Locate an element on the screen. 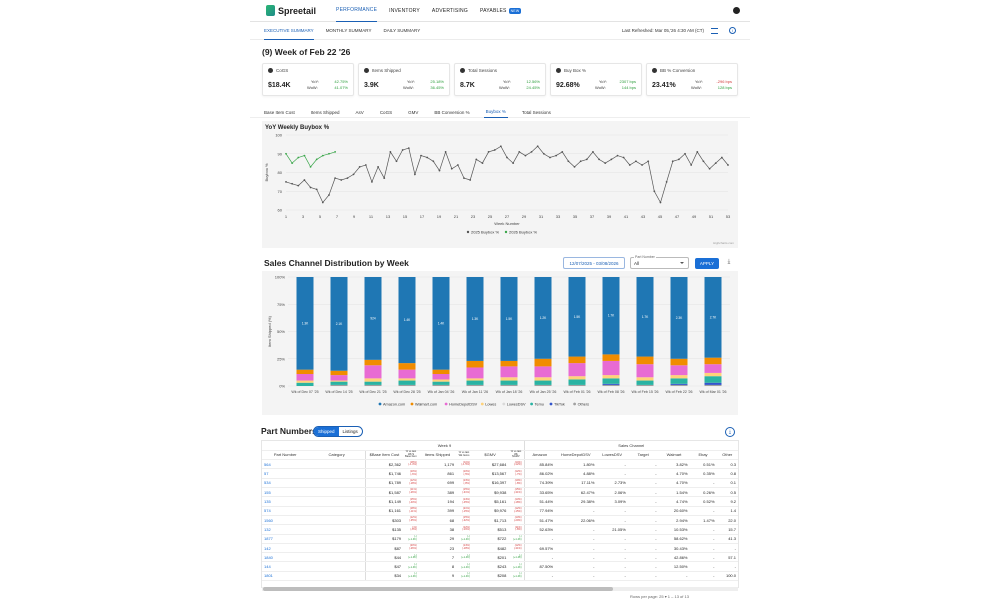 The width and height of the screenshot is (1000, 600). legend-item: Amazon.com is located at coordinates (394, 405).